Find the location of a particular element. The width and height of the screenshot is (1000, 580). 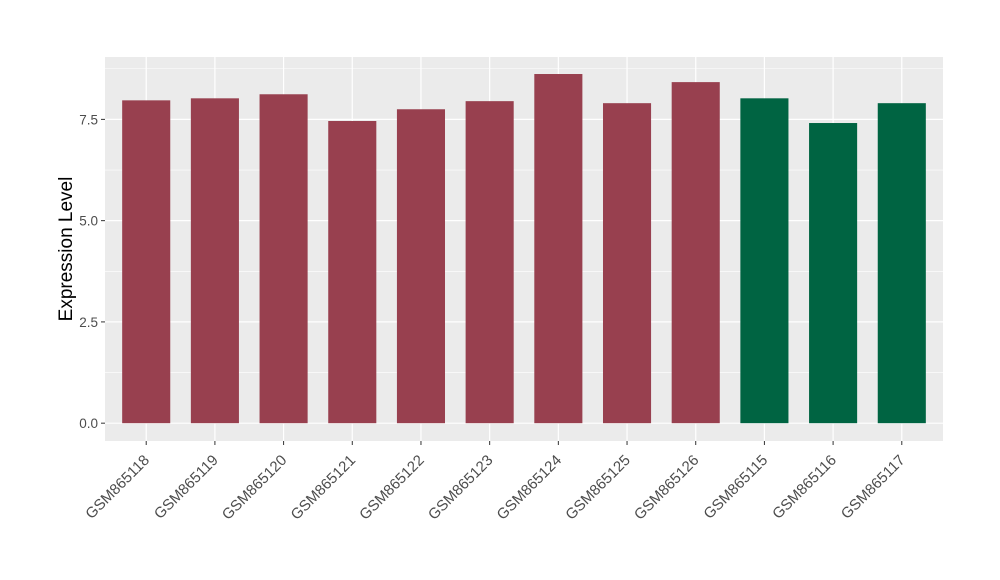

y-axis-label: Expression Level is located at coordinates (66, 249).